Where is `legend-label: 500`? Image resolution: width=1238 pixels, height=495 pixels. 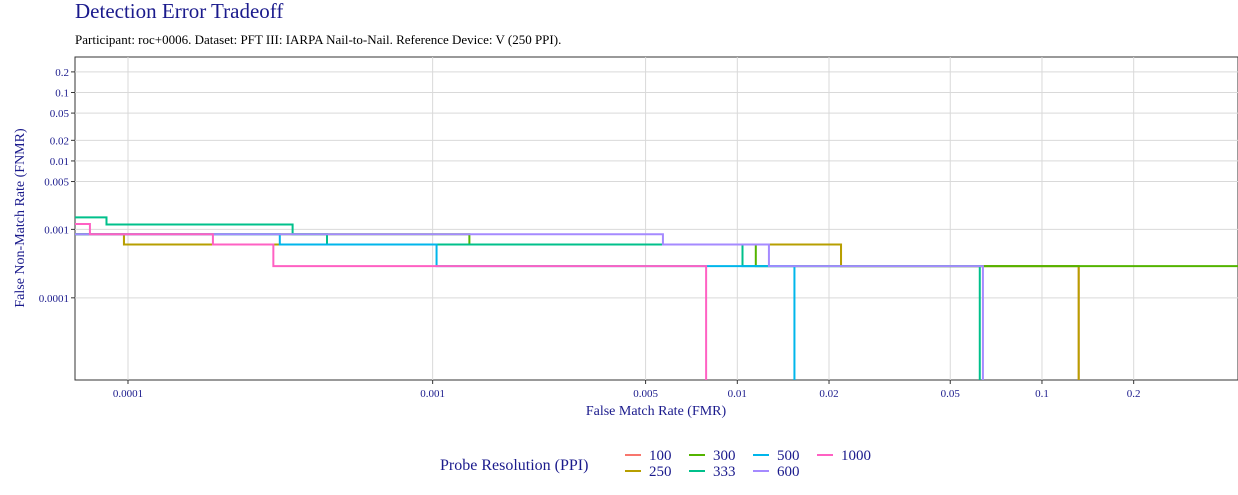
legend-label: 500 is located at coordinates (788, 456).